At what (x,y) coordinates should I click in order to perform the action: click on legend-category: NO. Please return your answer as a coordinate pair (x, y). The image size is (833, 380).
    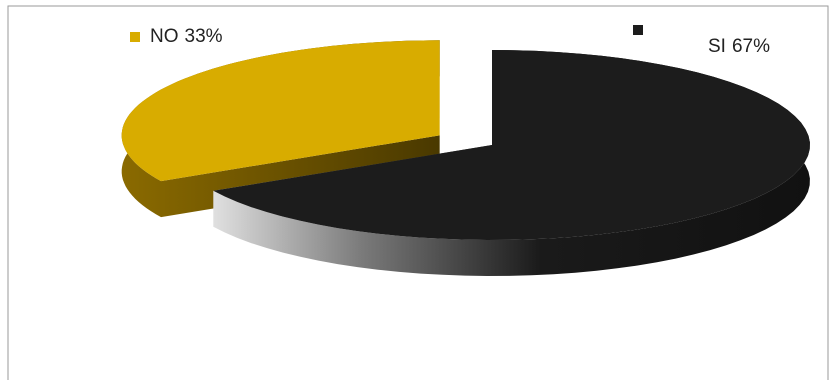
    Looking at the image, I should click on (164, 36).